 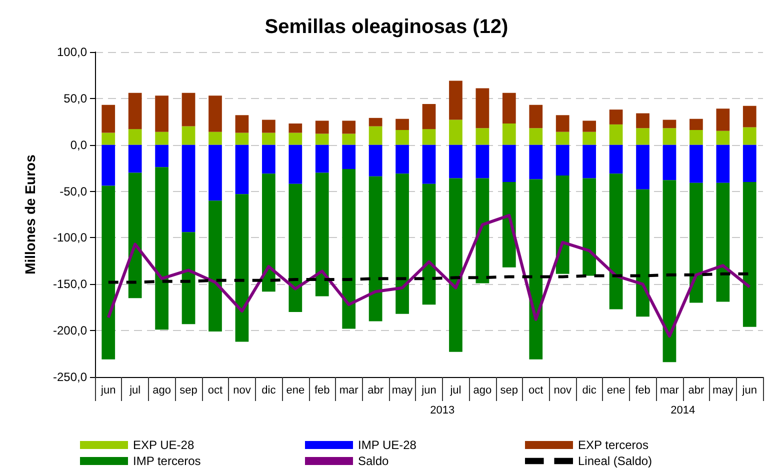 What do you see at coordinates (70, 331) in the screenshot?
I see `y-tick-label: -200,0` at bounding box center [70, 331].